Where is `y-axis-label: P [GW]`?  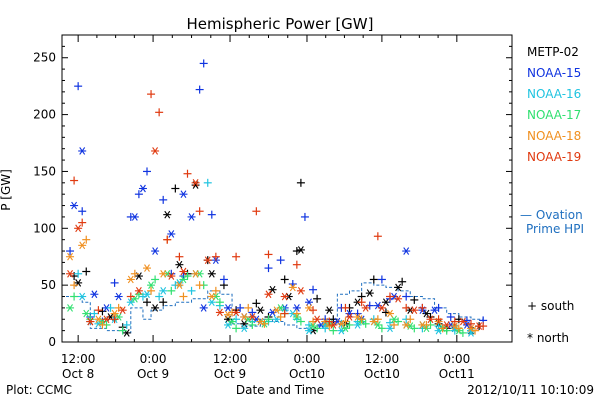
y-axis-label: P [GW] is located at coordinates (6, 190).